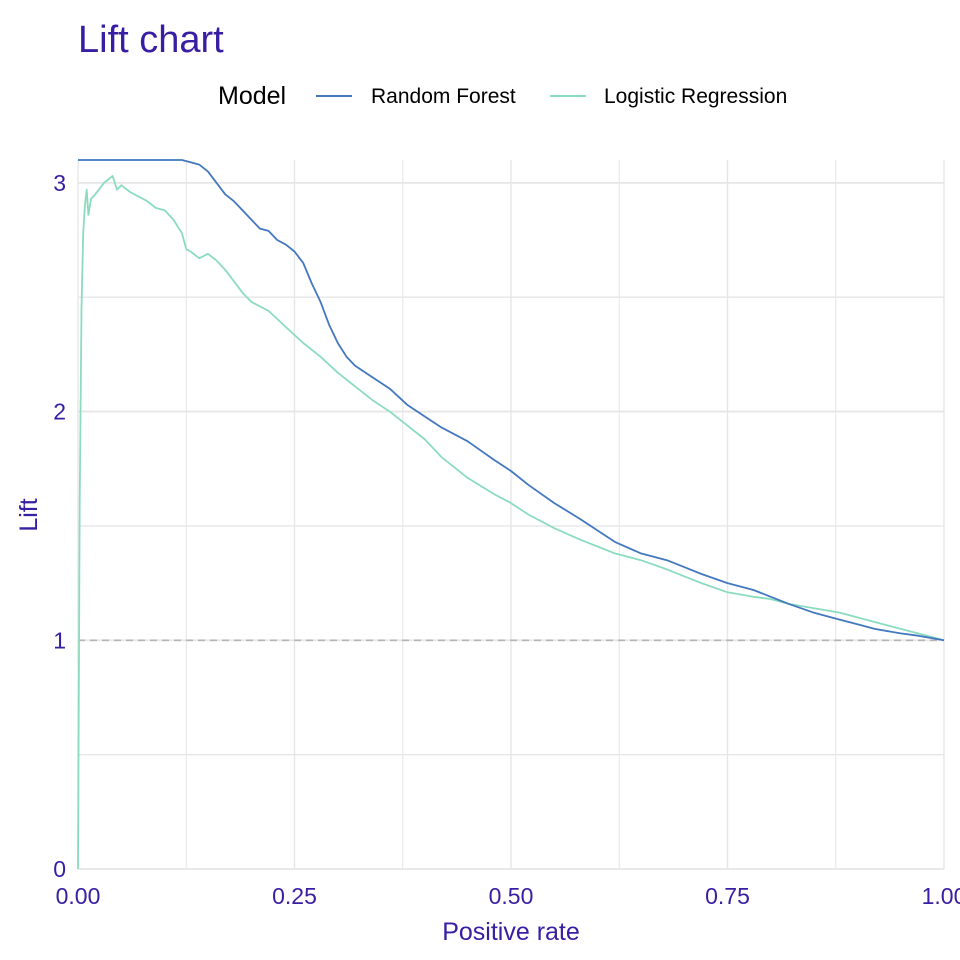  I want to click on x-tick-label: 0.75, so click(727, 896).